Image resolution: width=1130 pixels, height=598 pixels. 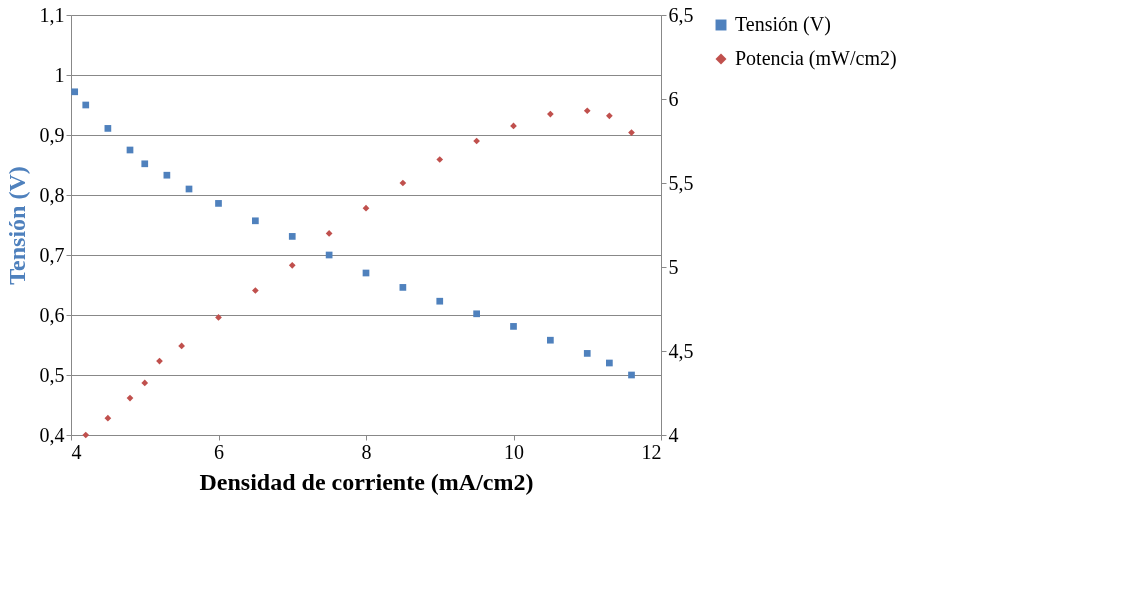 I want to click on x-tick-label: 12, so click(x=651, y=451).